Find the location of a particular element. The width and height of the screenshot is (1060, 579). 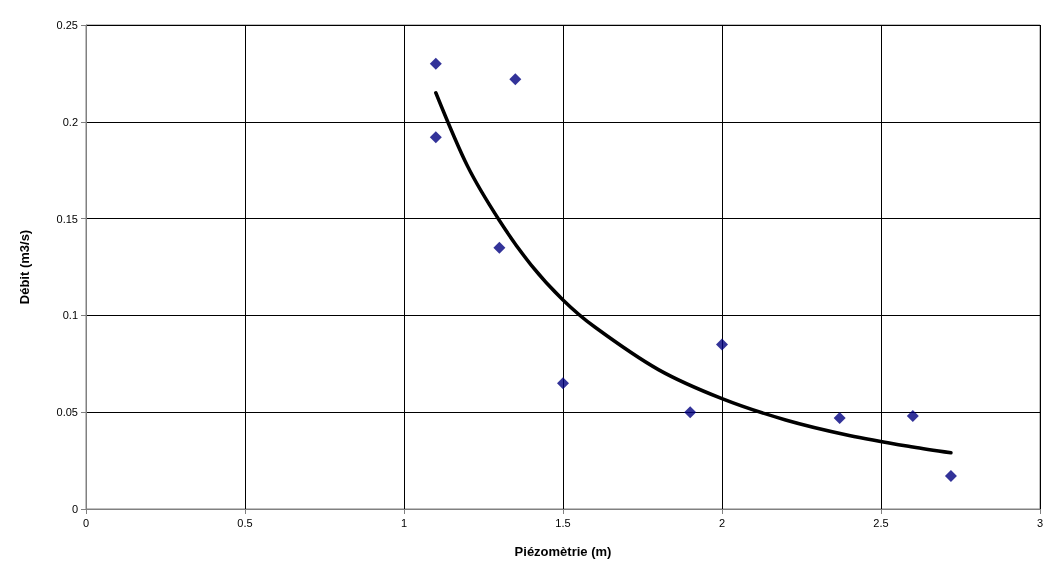

x-tick-label: 2 is located at coordinates (722, 522).